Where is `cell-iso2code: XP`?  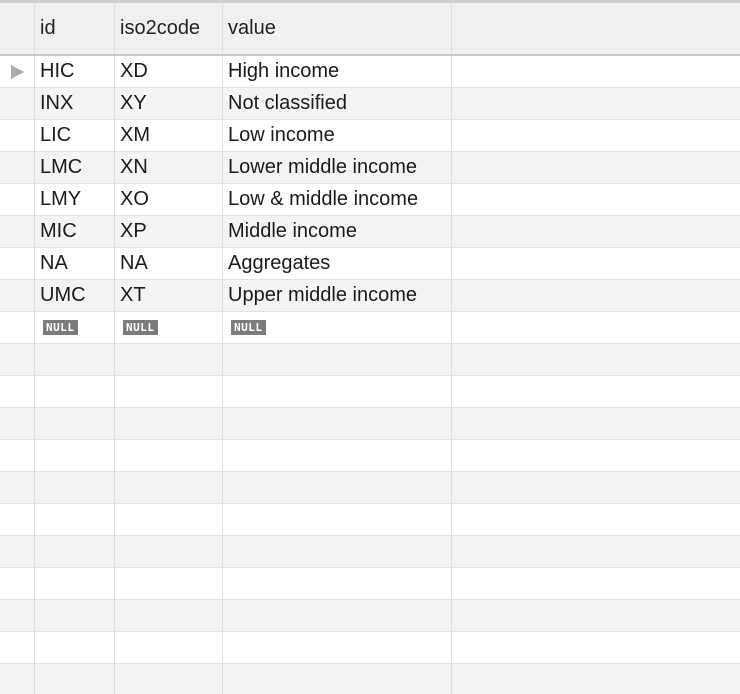
cell-iso2code: XP is located at coordinates (169, 231).